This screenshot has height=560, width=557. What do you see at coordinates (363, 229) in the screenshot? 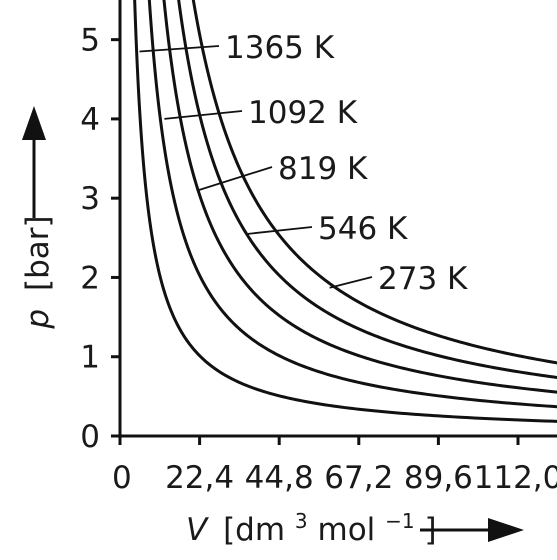
I see `isotherm-label: 546 K` at bounding box center [363, 229].